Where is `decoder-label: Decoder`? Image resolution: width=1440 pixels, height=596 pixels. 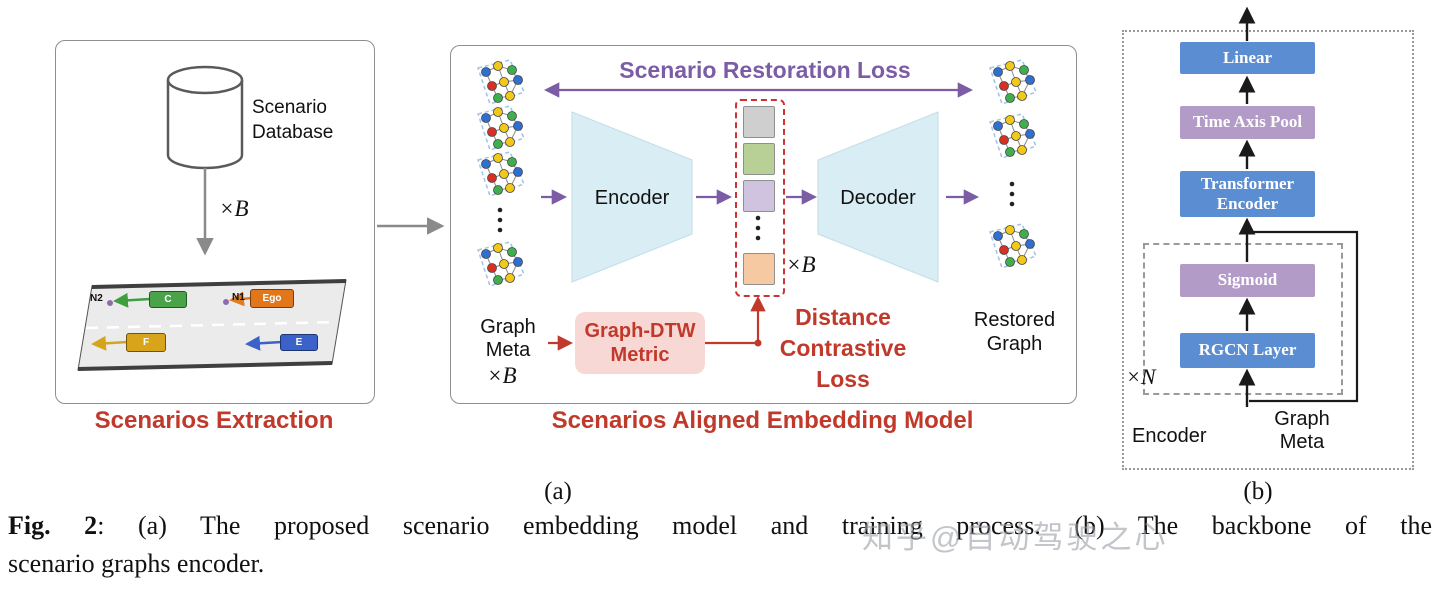
decoder-label: Decoder is located at coordinates (878, 198).